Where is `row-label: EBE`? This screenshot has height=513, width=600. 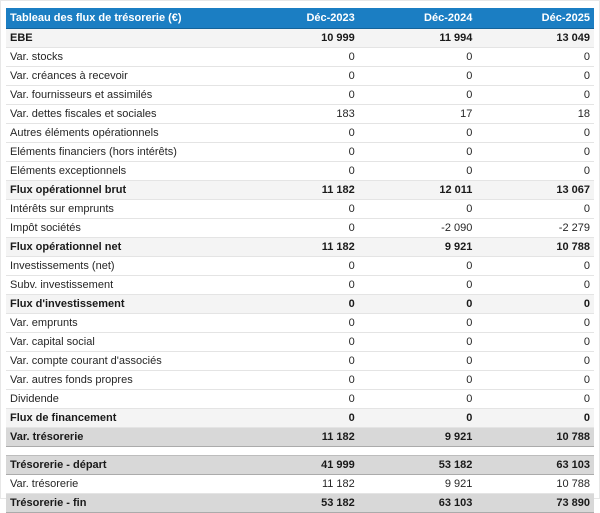 row-label: EBE is located at coordinates (124, 38).